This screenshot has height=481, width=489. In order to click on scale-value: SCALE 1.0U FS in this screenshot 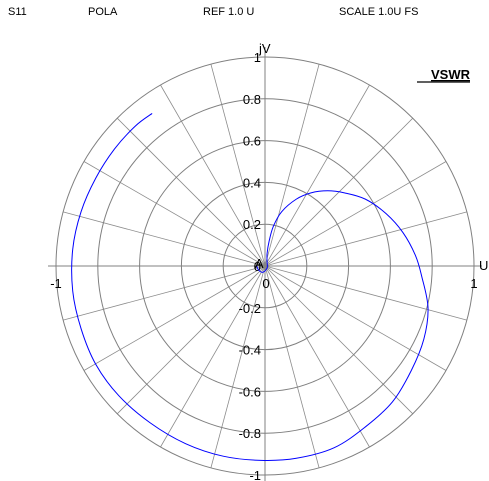, I will do `click(379, 12)`.